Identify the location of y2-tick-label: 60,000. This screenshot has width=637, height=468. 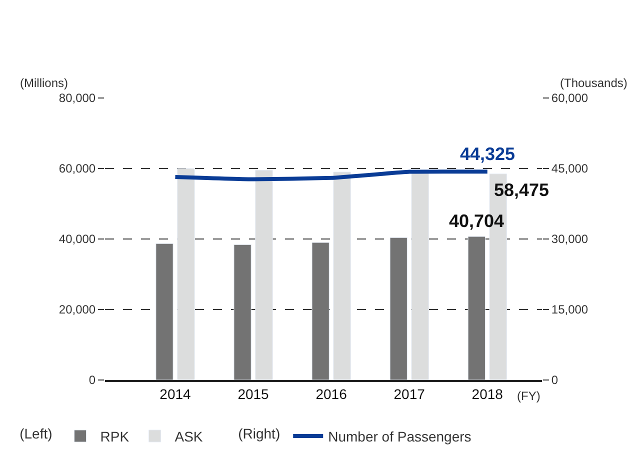
(569, 98).